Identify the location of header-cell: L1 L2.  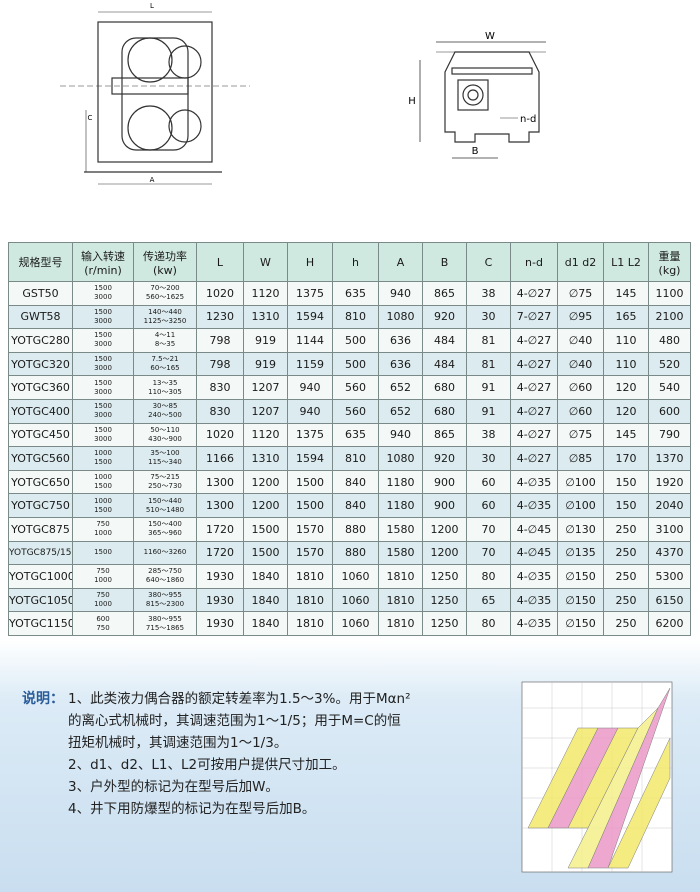
(626, 262).